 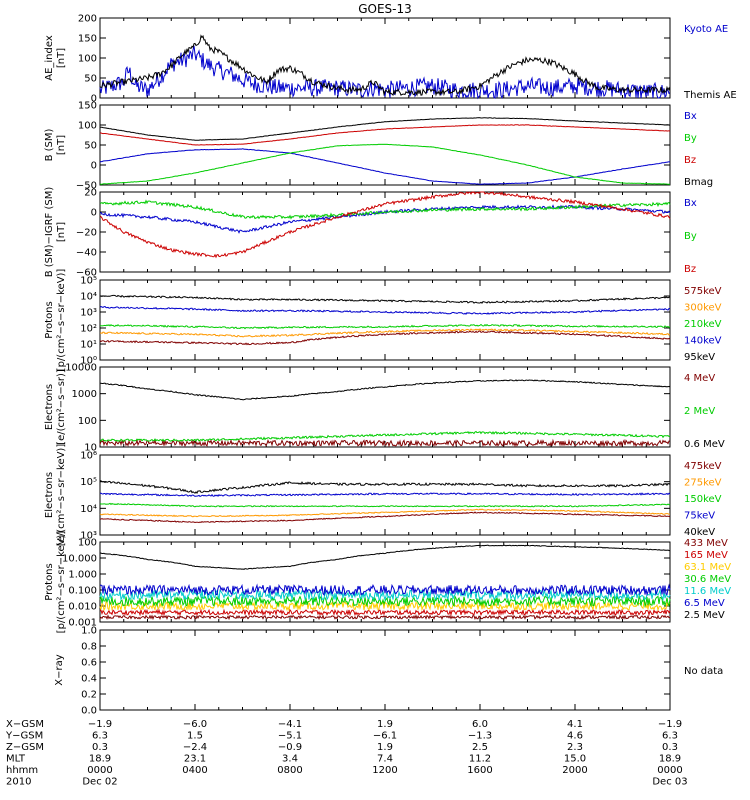 What do you see at coordinates (89, 647) in the screenshot?
I see `y-tick-label: 0.8` at bounding box center [89, 647].